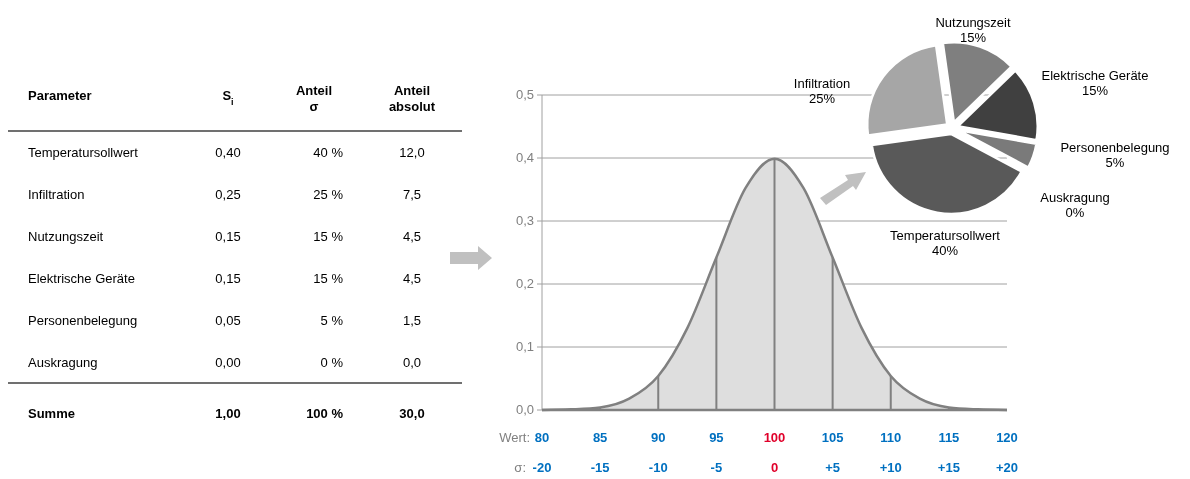 This screenshot has height=479, width=1190. I want to click on data-label: 0 %, so click(332, 362).